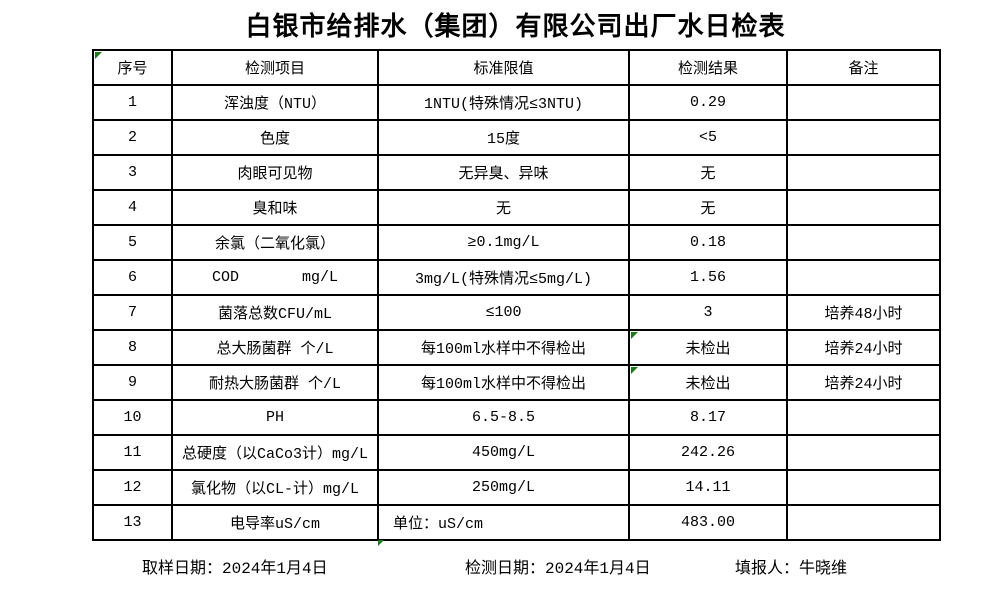  I want to click on table-row: 9 耐热大肠菌群 个/L 每100ml水样中不得检出 未检出 培养24小时, so click(516, 382).